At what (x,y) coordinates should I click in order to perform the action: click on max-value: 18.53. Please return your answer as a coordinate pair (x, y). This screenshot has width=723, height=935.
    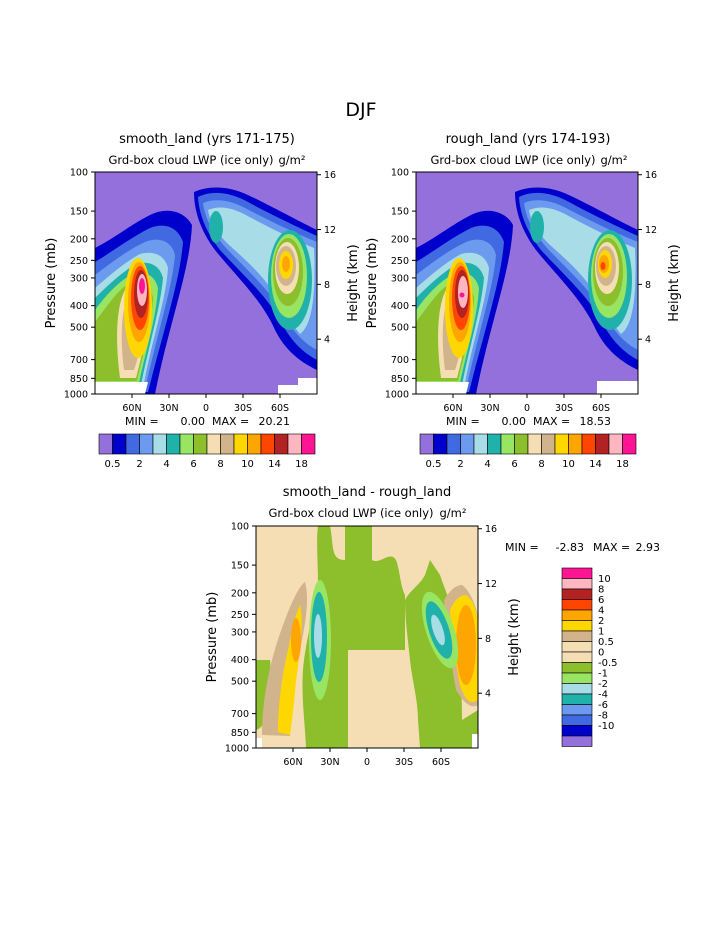
    Looking at the image, I should click on (596, 421).